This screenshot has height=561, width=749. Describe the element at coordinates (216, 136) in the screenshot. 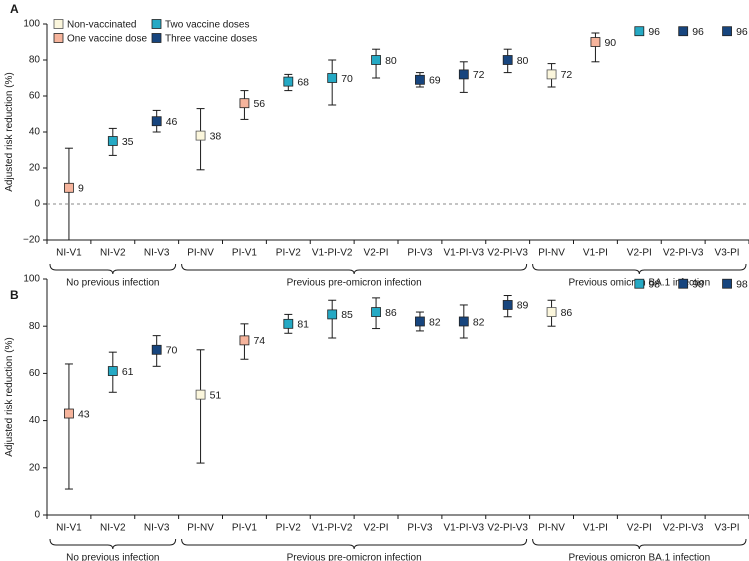

I see `data-label: 38` at that location.